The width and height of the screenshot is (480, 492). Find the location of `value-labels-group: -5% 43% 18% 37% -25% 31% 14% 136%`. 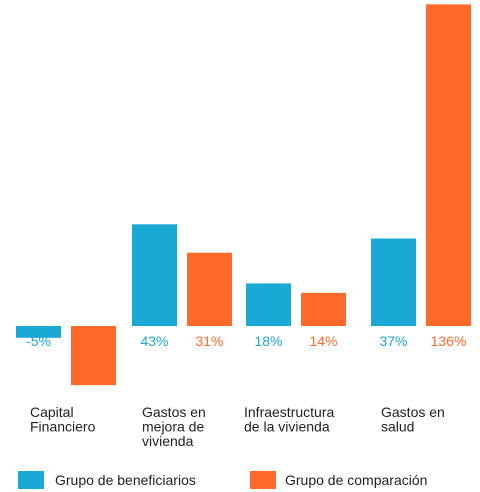

value-labels-group: -5% 43% 18% 37% -25% 31% 14% 136% is located at coordinates (246, 341).